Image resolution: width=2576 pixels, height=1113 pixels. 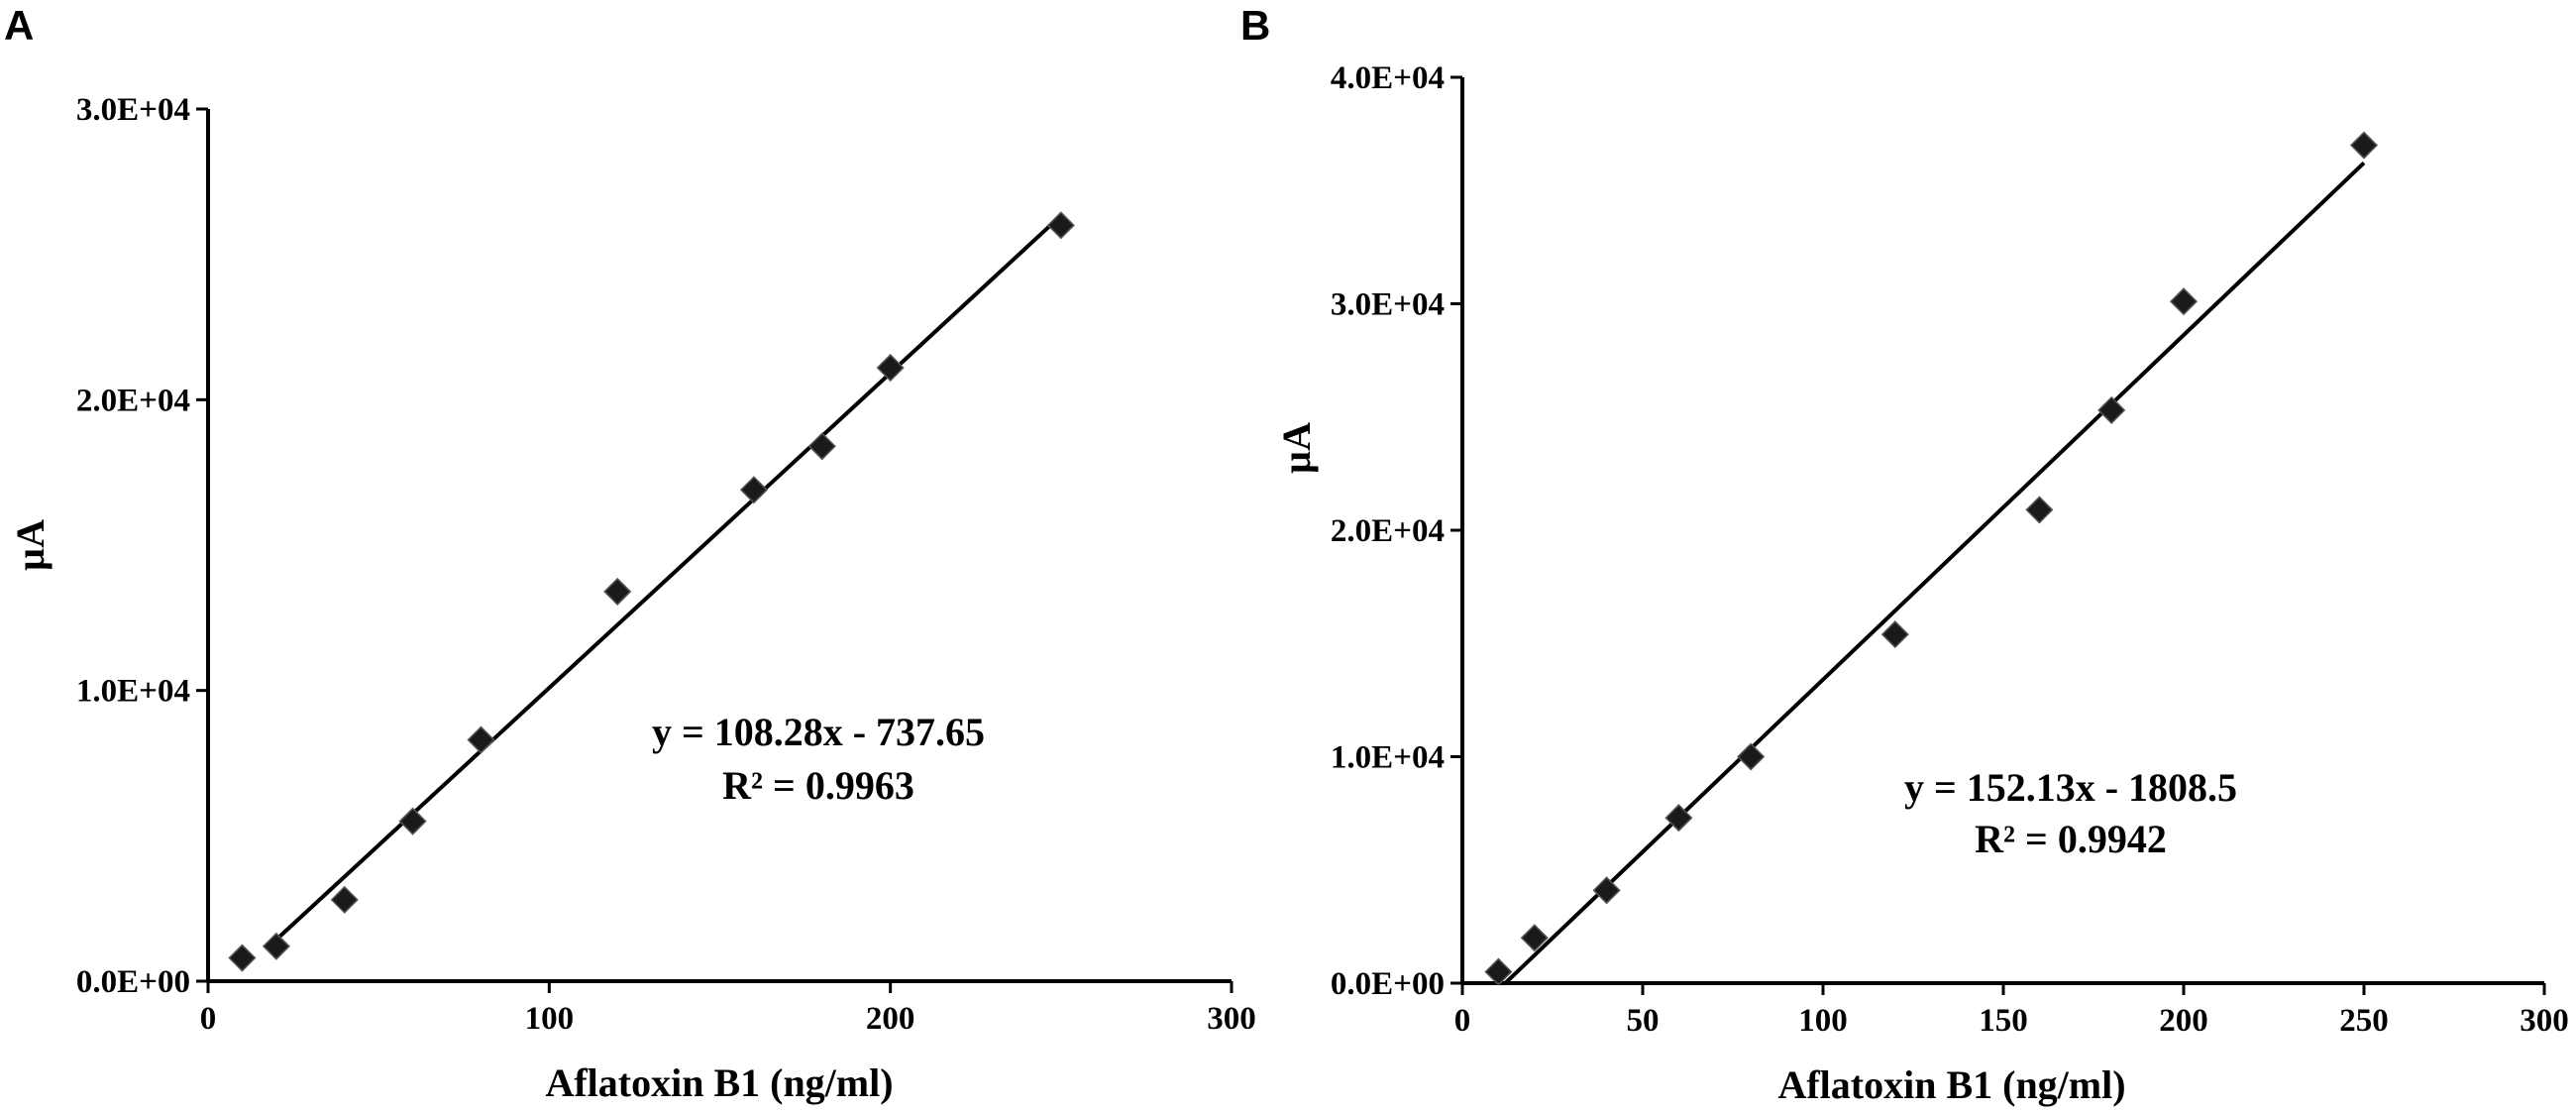 What do you see at coordinates (30, 545) in the screenshot?
I see `y-axis-title-a: µA` at bounding box center [30, 545].